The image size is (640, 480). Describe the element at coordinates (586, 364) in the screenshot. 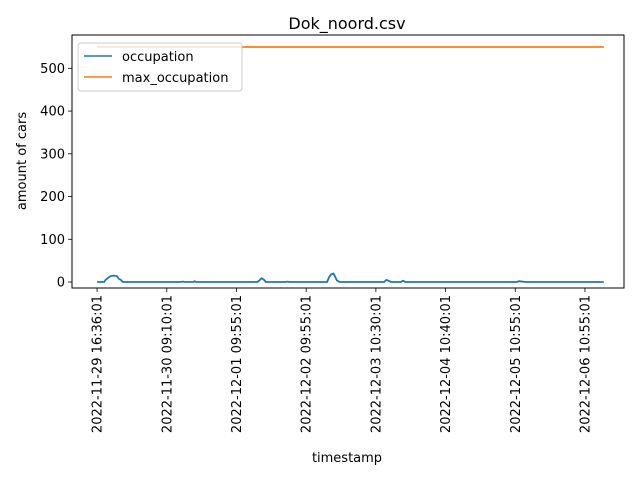

I see `x-tick-label: 2022-12-06 10:55:01` at that location.